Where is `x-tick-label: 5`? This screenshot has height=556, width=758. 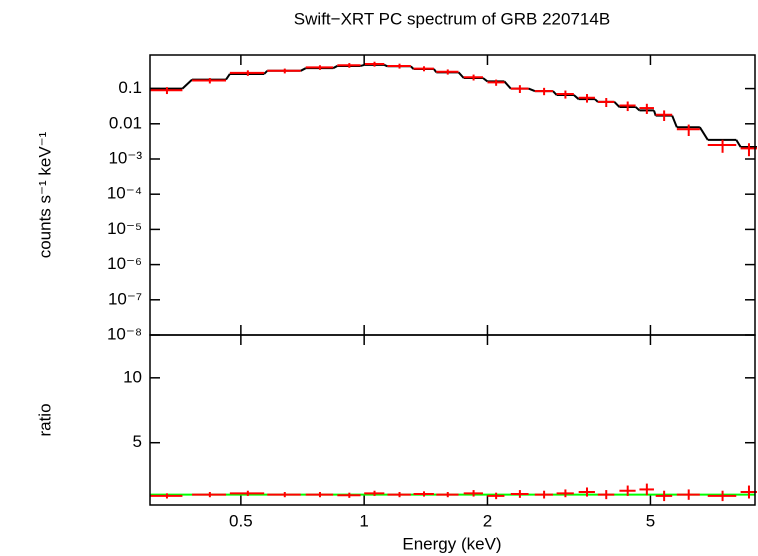
x-tick-label: 5 is located at coordinates (650, 520).